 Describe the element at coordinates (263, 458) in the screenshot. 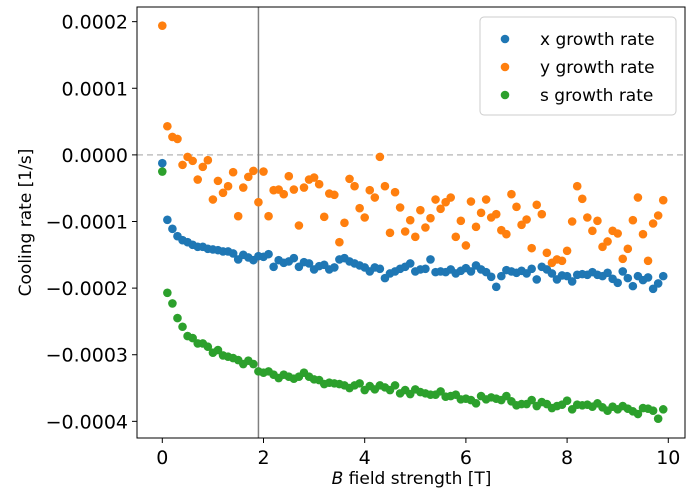

I see `x-tick-label: 2` at that location.